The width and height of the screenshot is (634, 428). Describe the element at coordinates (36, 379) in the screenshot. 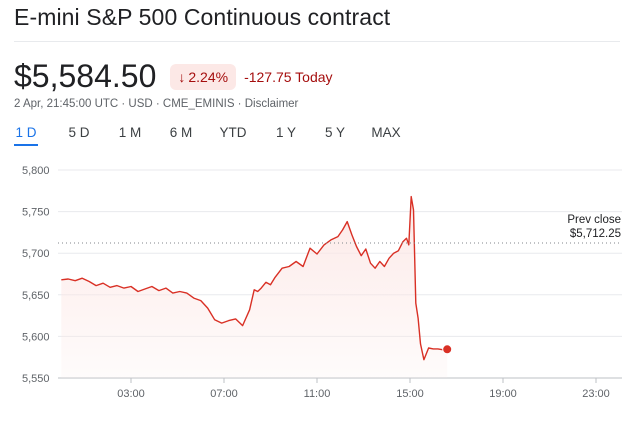

I see `y-tick-label: 5,550` at that location.